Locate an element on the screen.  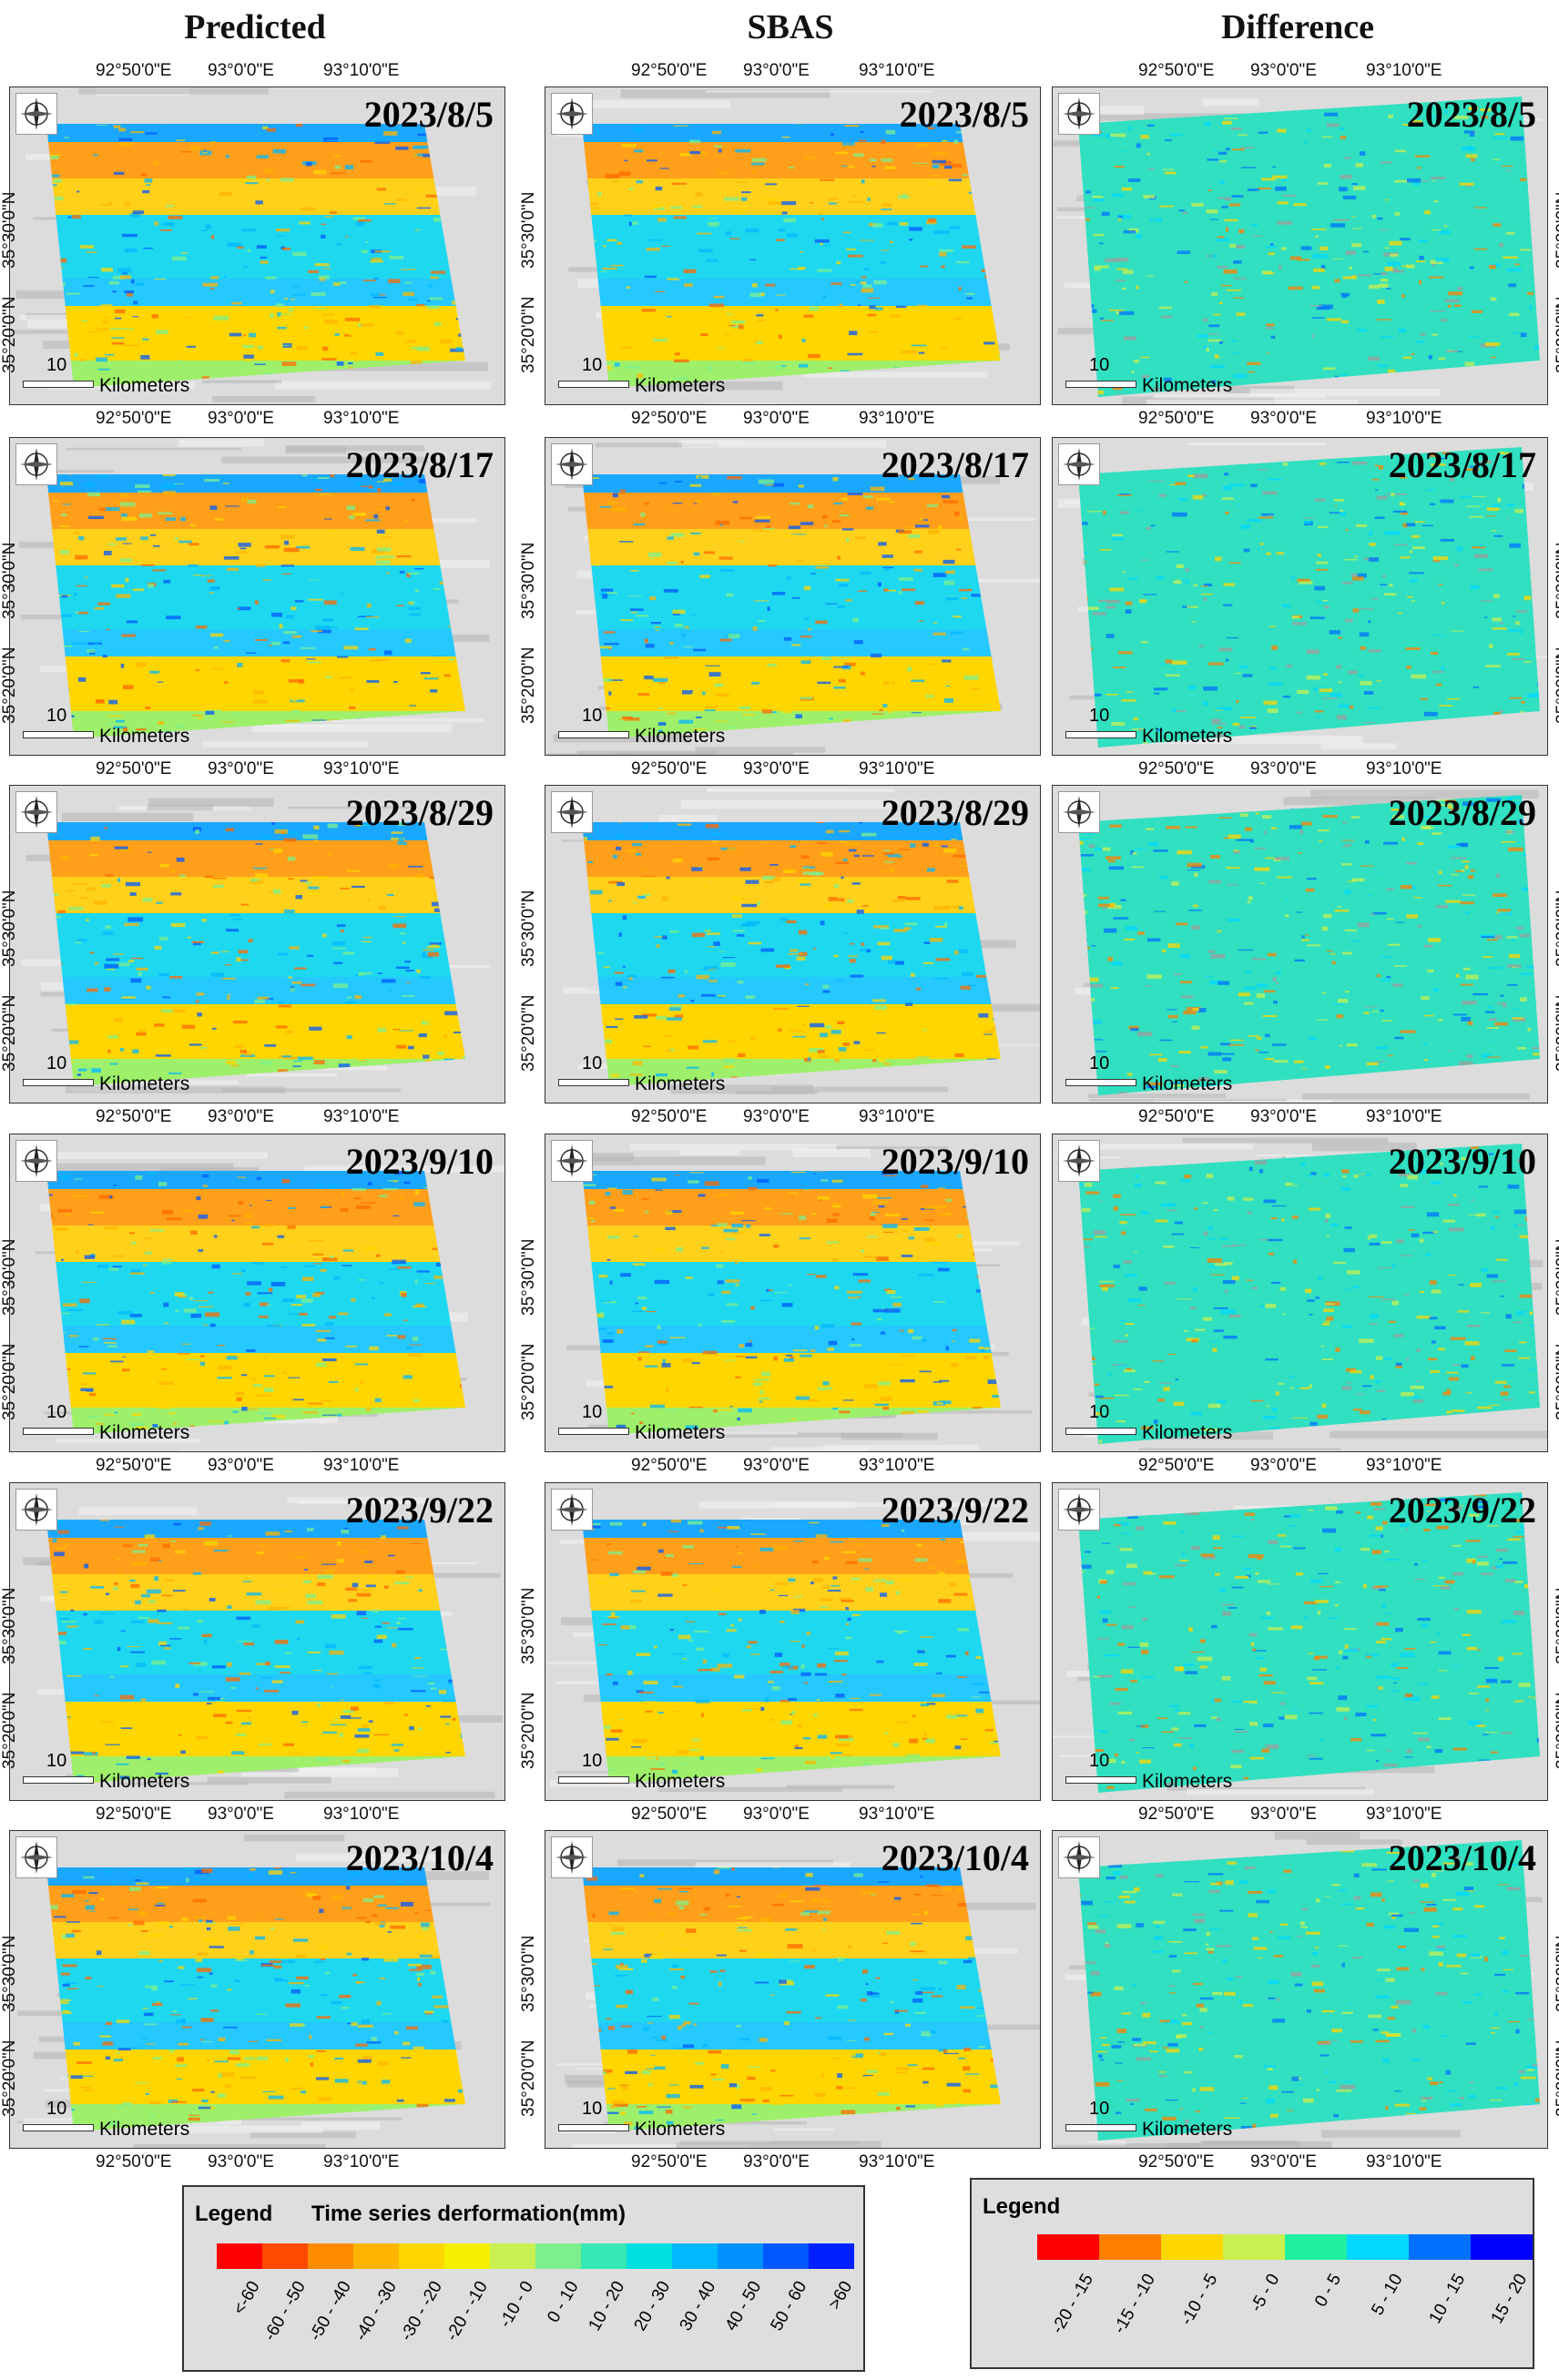
legend-class-label: -60 - -50 is located at coordinates (285, 2311).